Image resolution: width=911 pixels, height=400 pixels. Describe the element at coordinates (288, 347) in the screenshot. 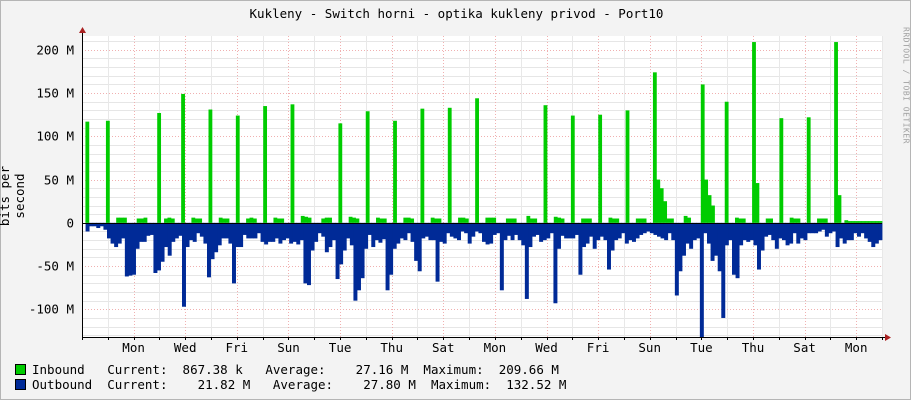

I see `x-day-label: Sun` at that location.